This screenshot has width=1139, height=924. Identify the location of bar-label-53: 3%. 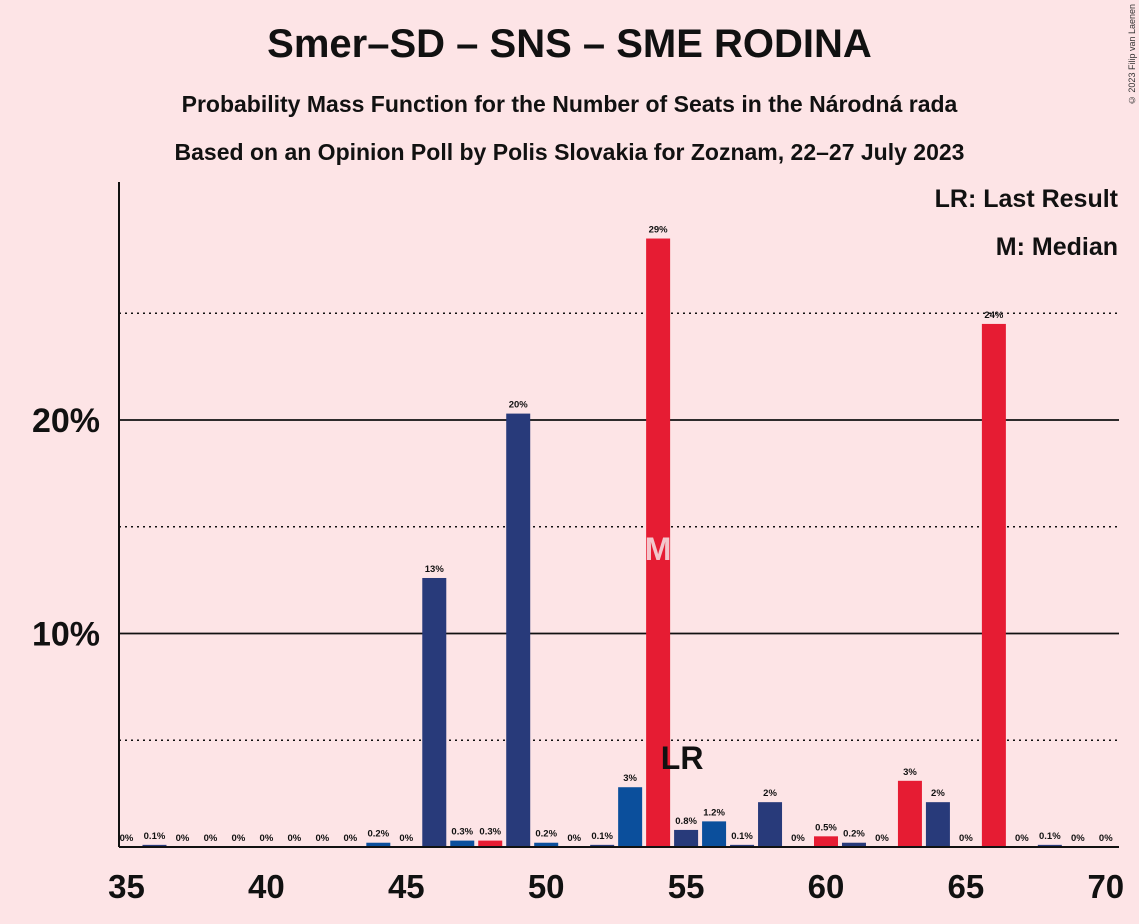
(630, 778).